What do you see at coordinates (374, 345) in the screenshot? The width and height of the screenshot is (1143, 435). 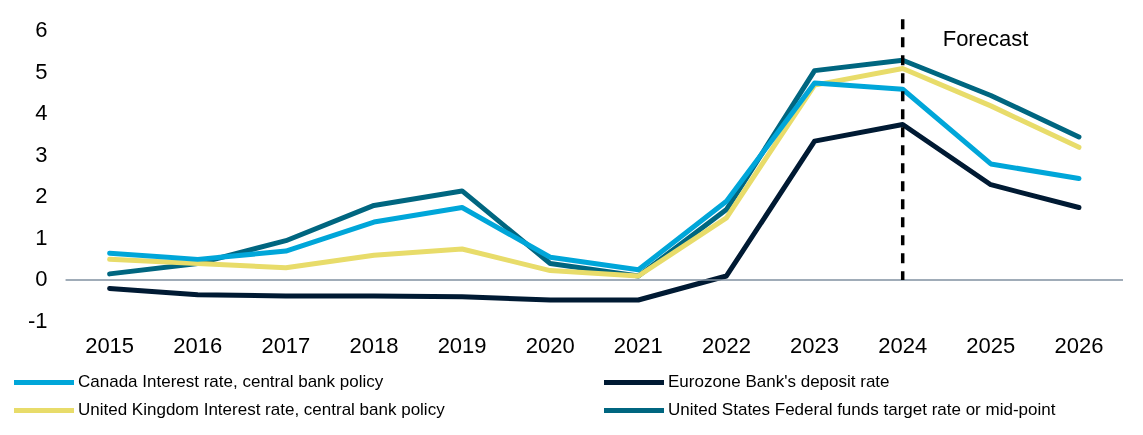 I see `x-tick-label: 2018` at bounding box center [374, 345].